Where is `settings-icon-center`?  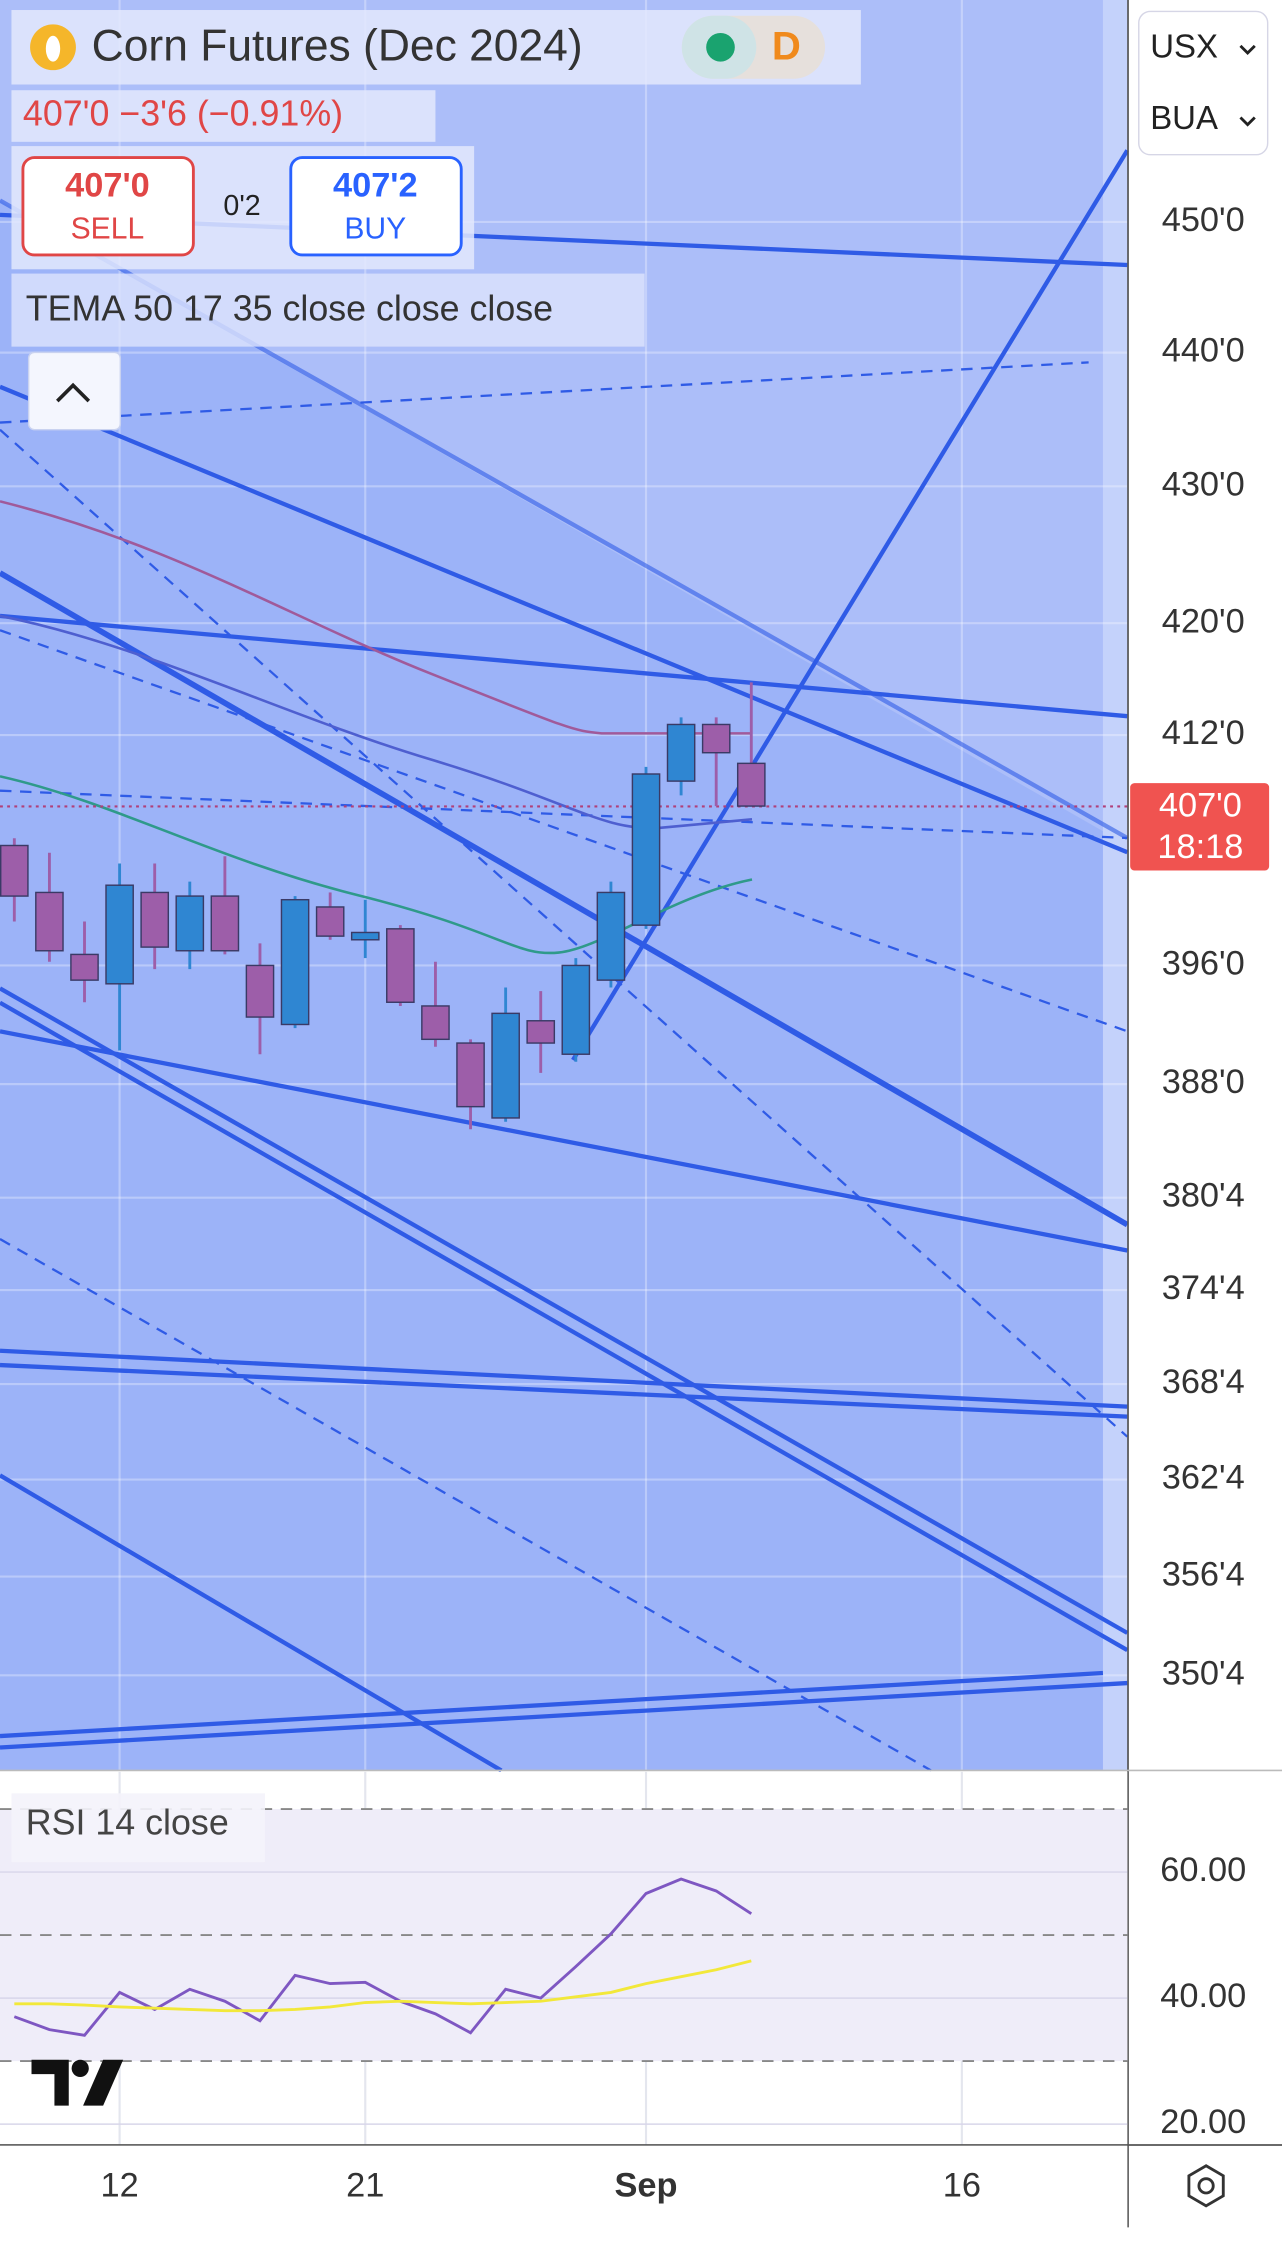 settings-icon-center is located at coordinates (1206, 2186).